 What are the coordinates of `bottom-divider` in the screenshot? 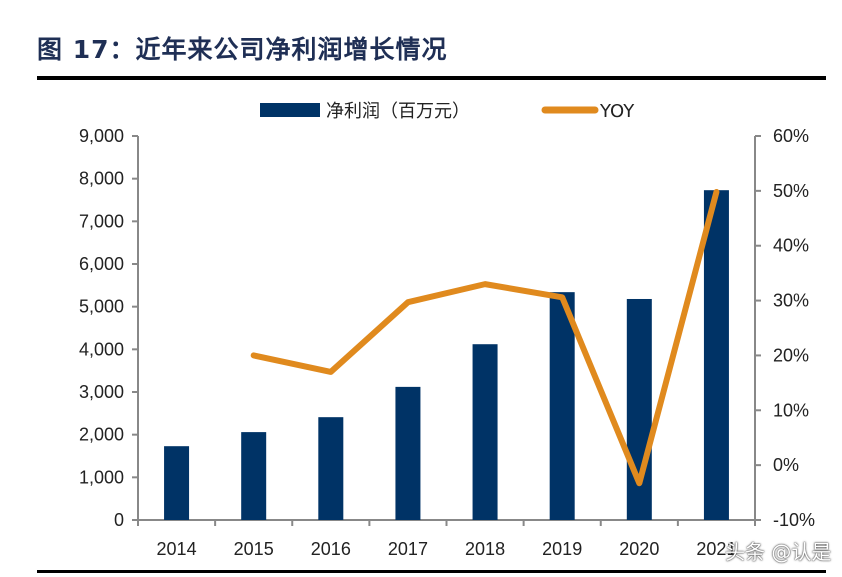 It's located at (431, 571).